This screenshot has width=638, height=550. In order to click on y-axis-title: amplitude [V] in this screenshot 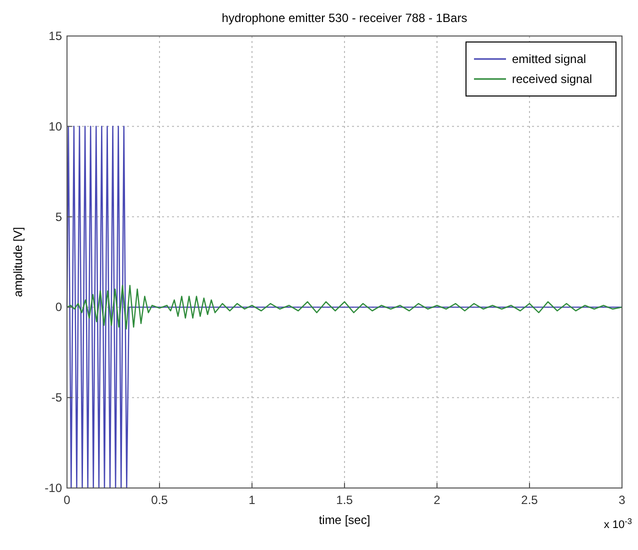, I will do `click(18, 262)`.